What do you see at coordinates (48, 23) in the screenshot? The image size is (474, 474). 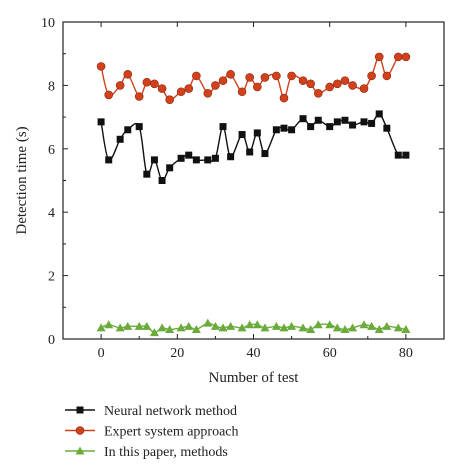 I see `y-tick-label: 10` at bounding box center [48, 23].